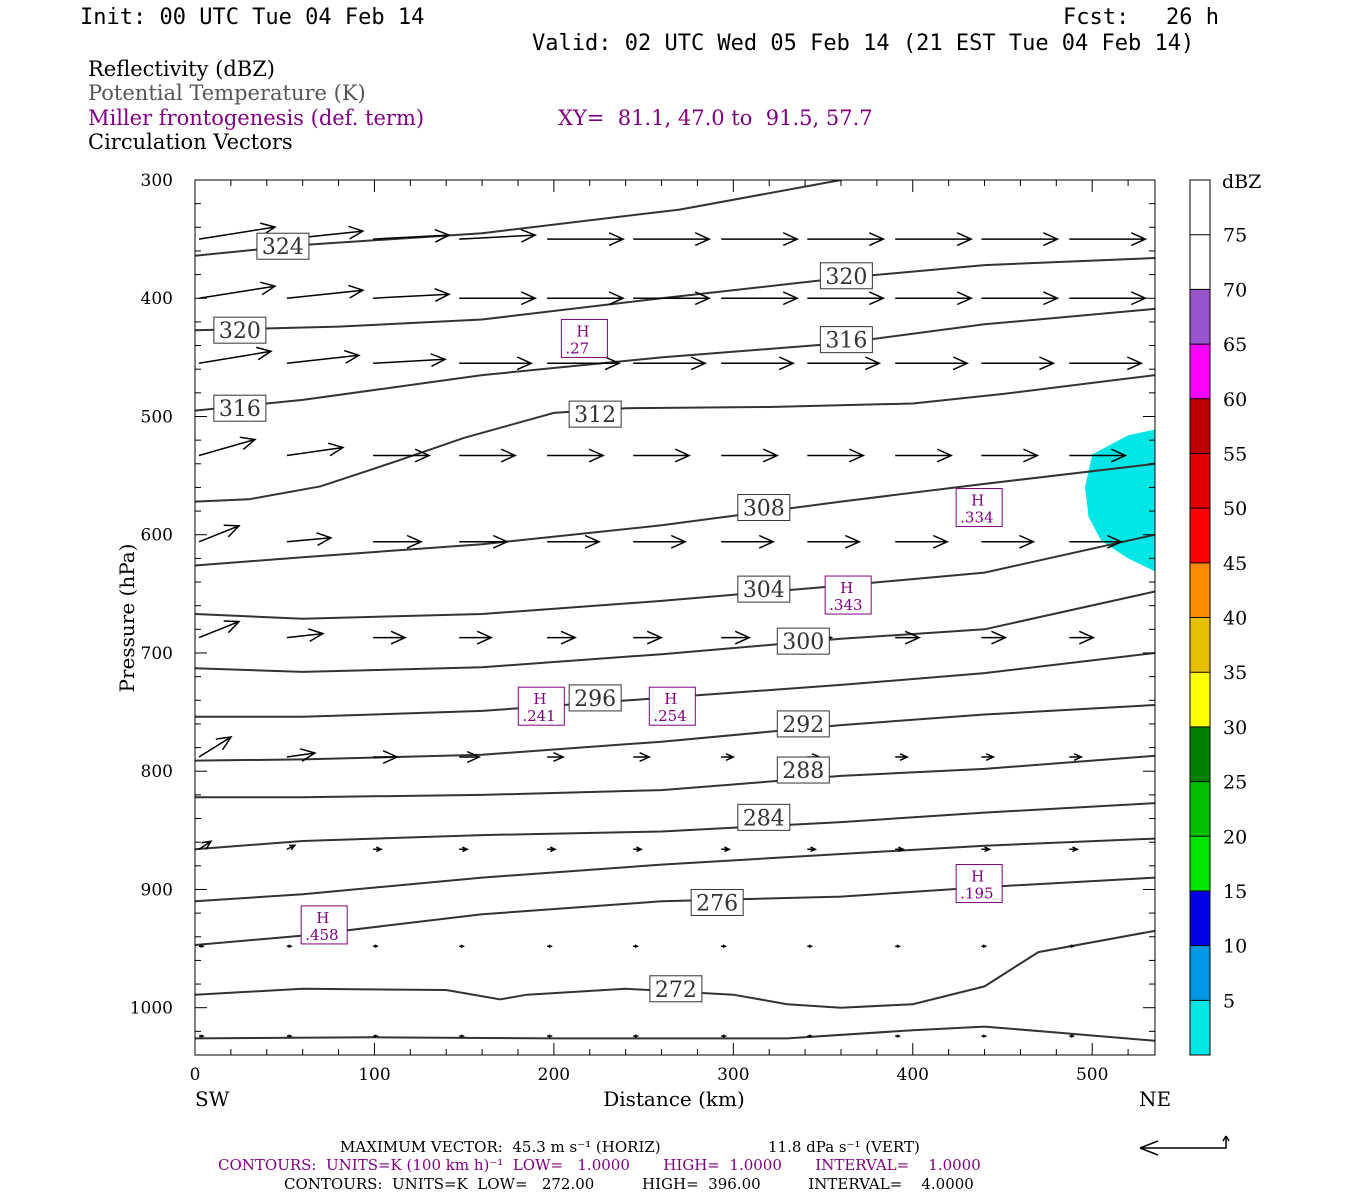 The width and height of the screenshot is (1350, 1200). What do you see at coordinates (1235, 837) in the screenshot?
I see `colorbar-label: 20` at bounding box center [1235, 837].